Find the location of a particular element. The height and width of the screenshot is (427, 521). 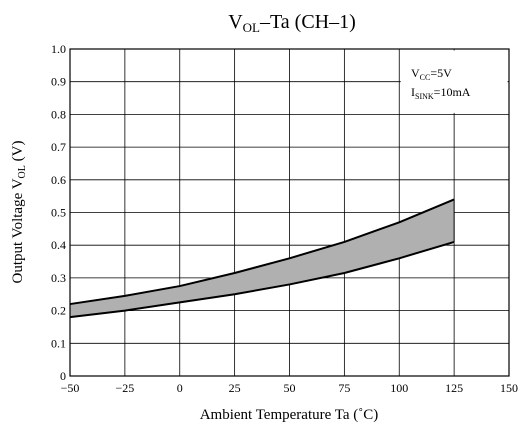

x-tick-label: 125 is located at coordinates (454, 388).